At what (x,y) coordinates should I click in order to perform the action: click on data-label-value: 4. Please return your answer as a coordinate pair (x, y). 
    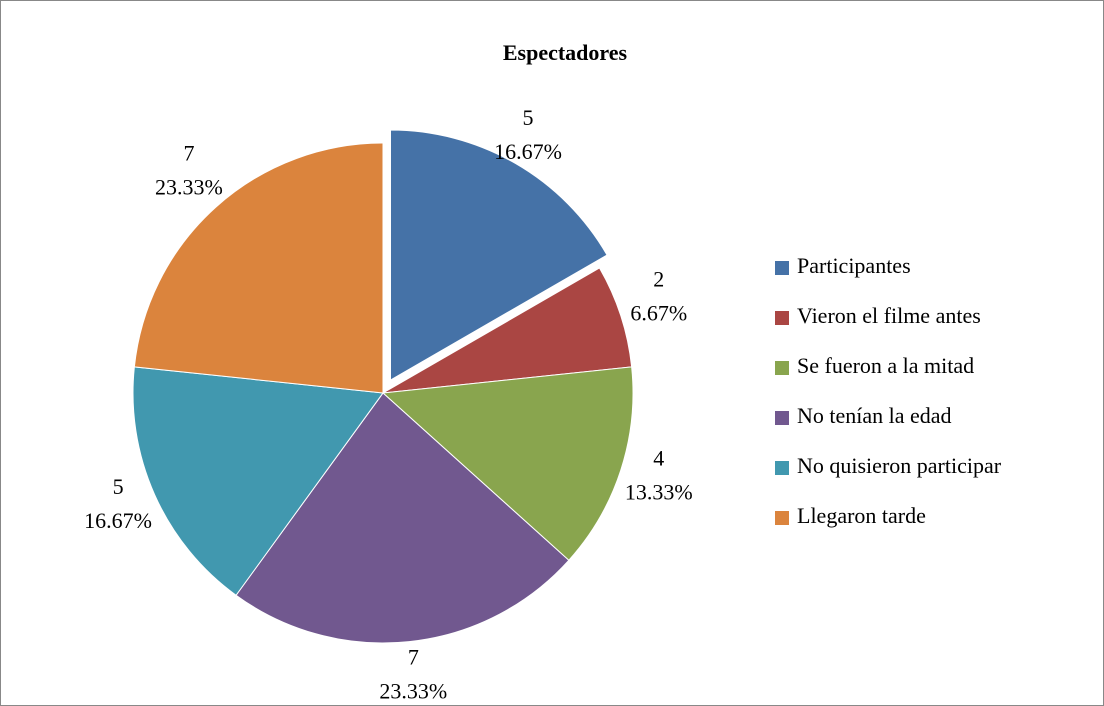
    Looking at the image, I should click on (658, 458).